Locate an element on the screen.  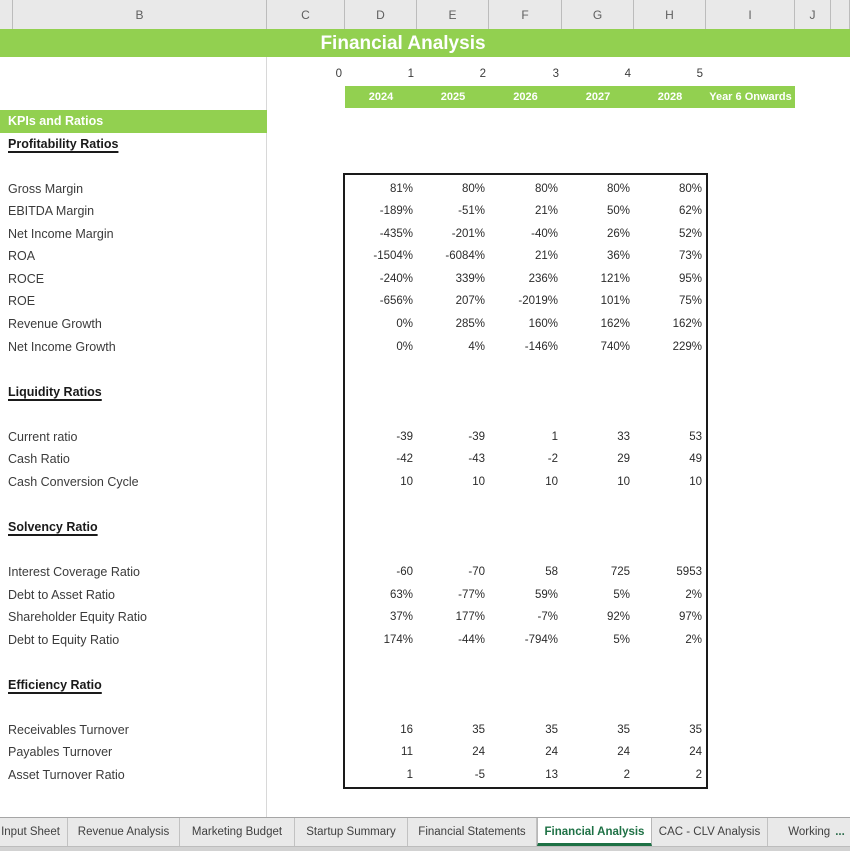
cell-value: 160% is located at coordinates (543, 323).